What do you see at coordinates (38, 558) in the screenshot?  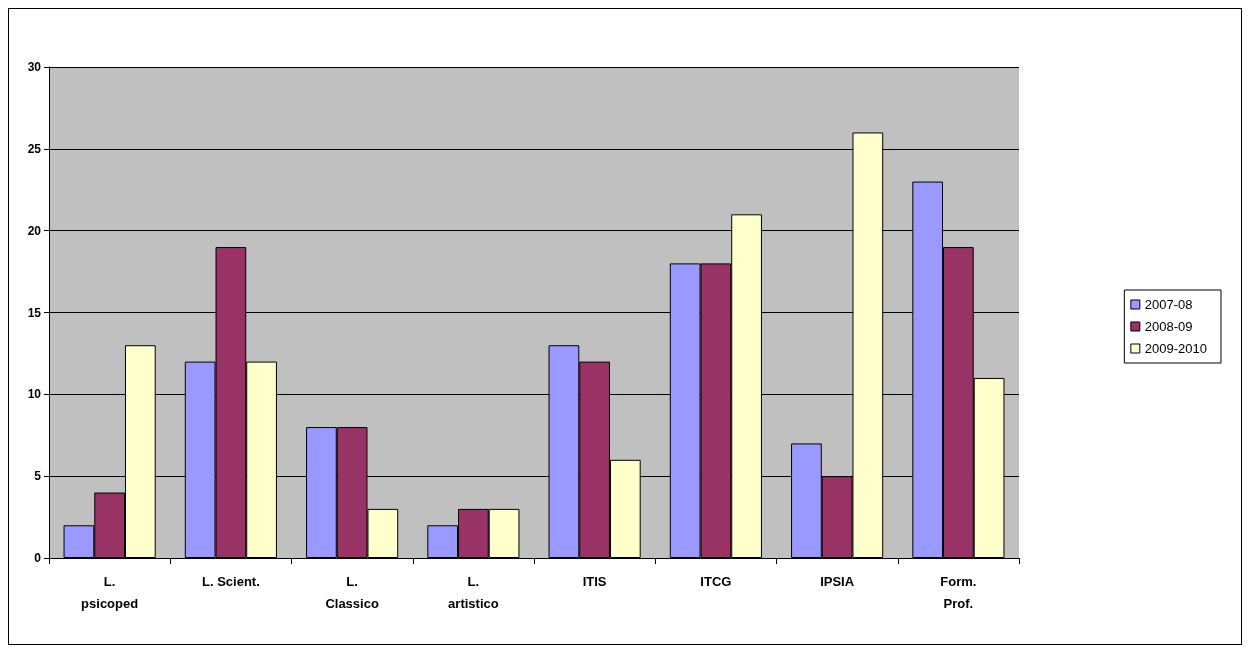 I see `y-tick-label: 0` at bounding box center [38, 558].